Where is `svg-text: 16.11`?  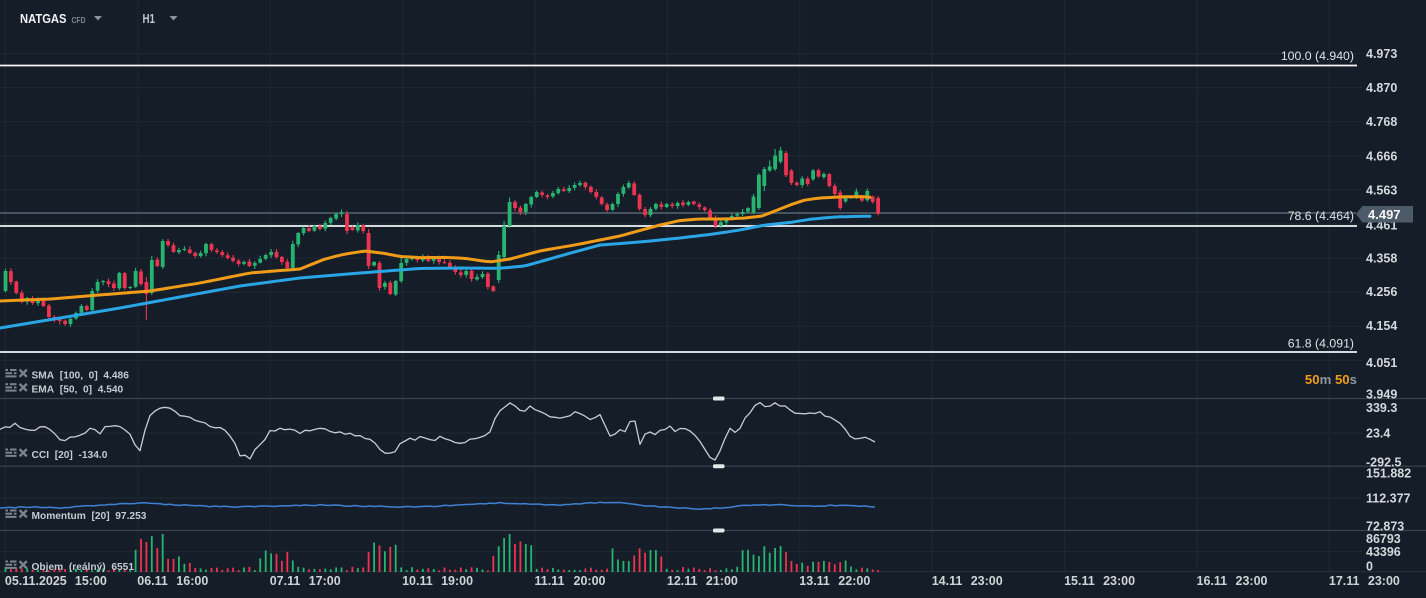 svg-text: 16.11 is located at coordinates (1212, 581).